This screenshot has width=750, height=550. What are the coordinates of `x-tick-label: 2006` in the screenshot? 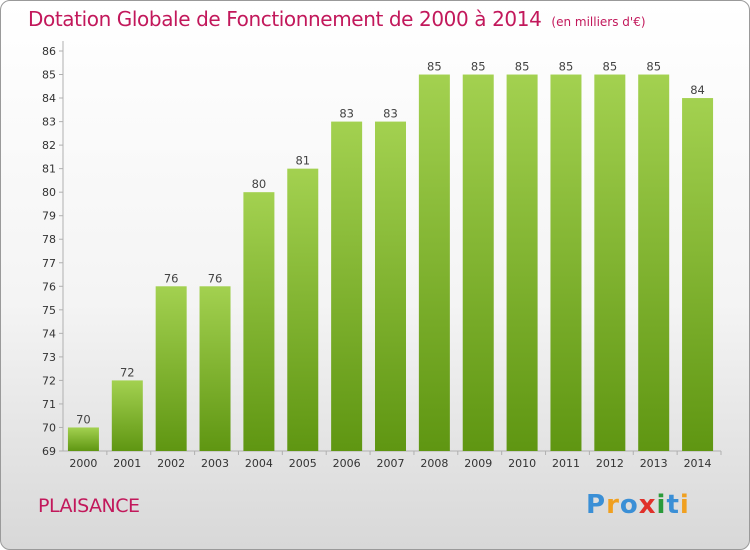 It's located at (347, 463).